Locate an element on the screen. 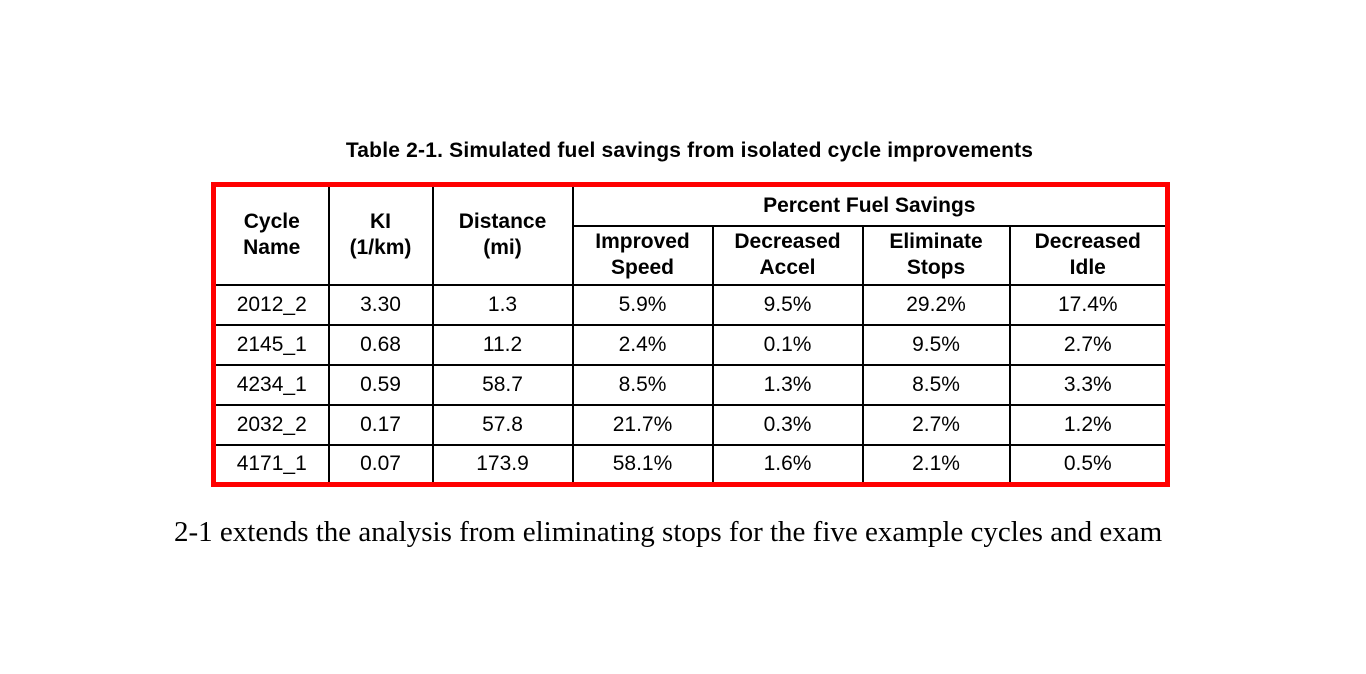  table-cell: 0.07 is located at coordinates (380, 464).